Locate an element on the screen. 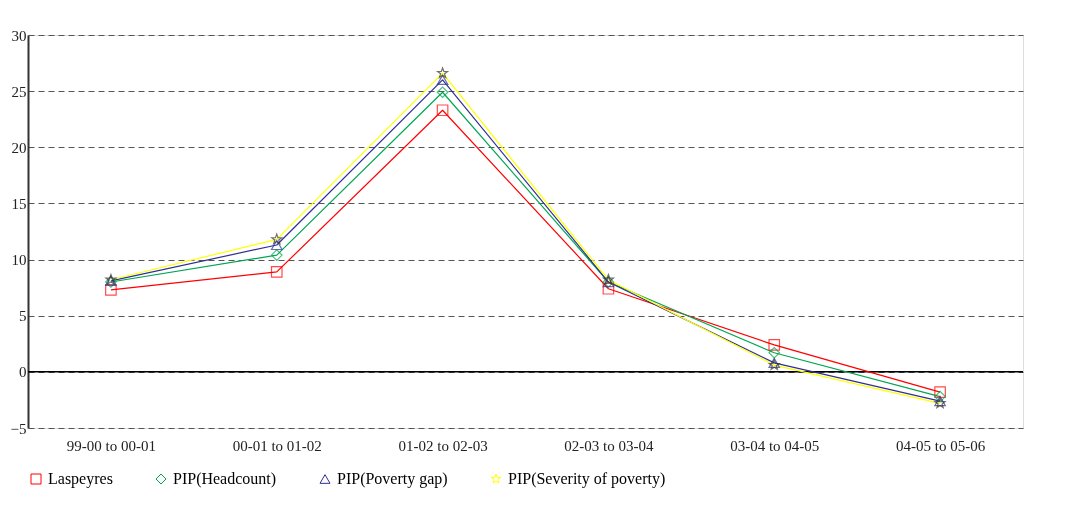 The height and width of the screenshot is (524, 1069). y-tick-label: −5 is located at coordinates (18, 428).